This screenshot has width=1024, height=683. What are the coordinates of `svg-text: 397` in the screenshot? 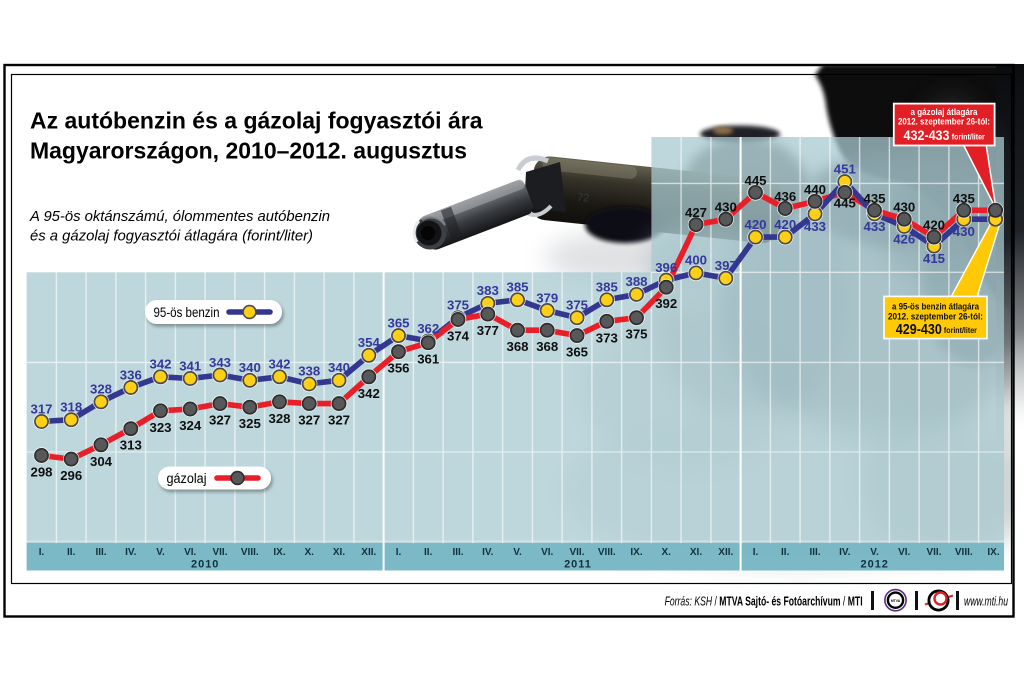 It's located at (726, 265).